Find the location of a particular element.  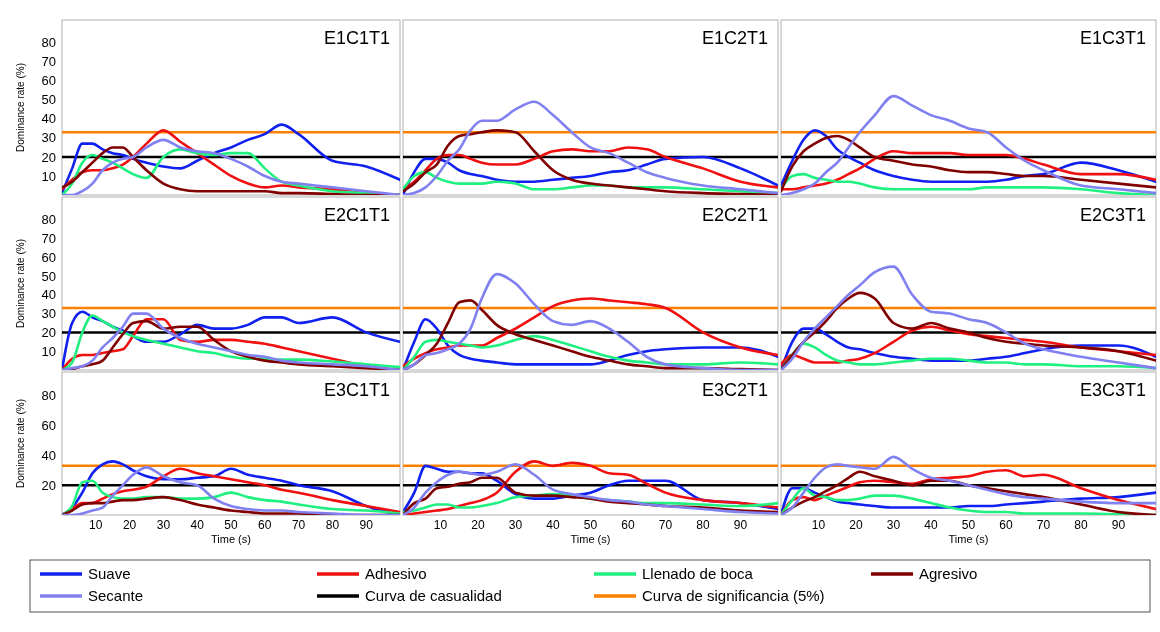

chart-title: E3C1T1 is located at coordinates (356, 390).